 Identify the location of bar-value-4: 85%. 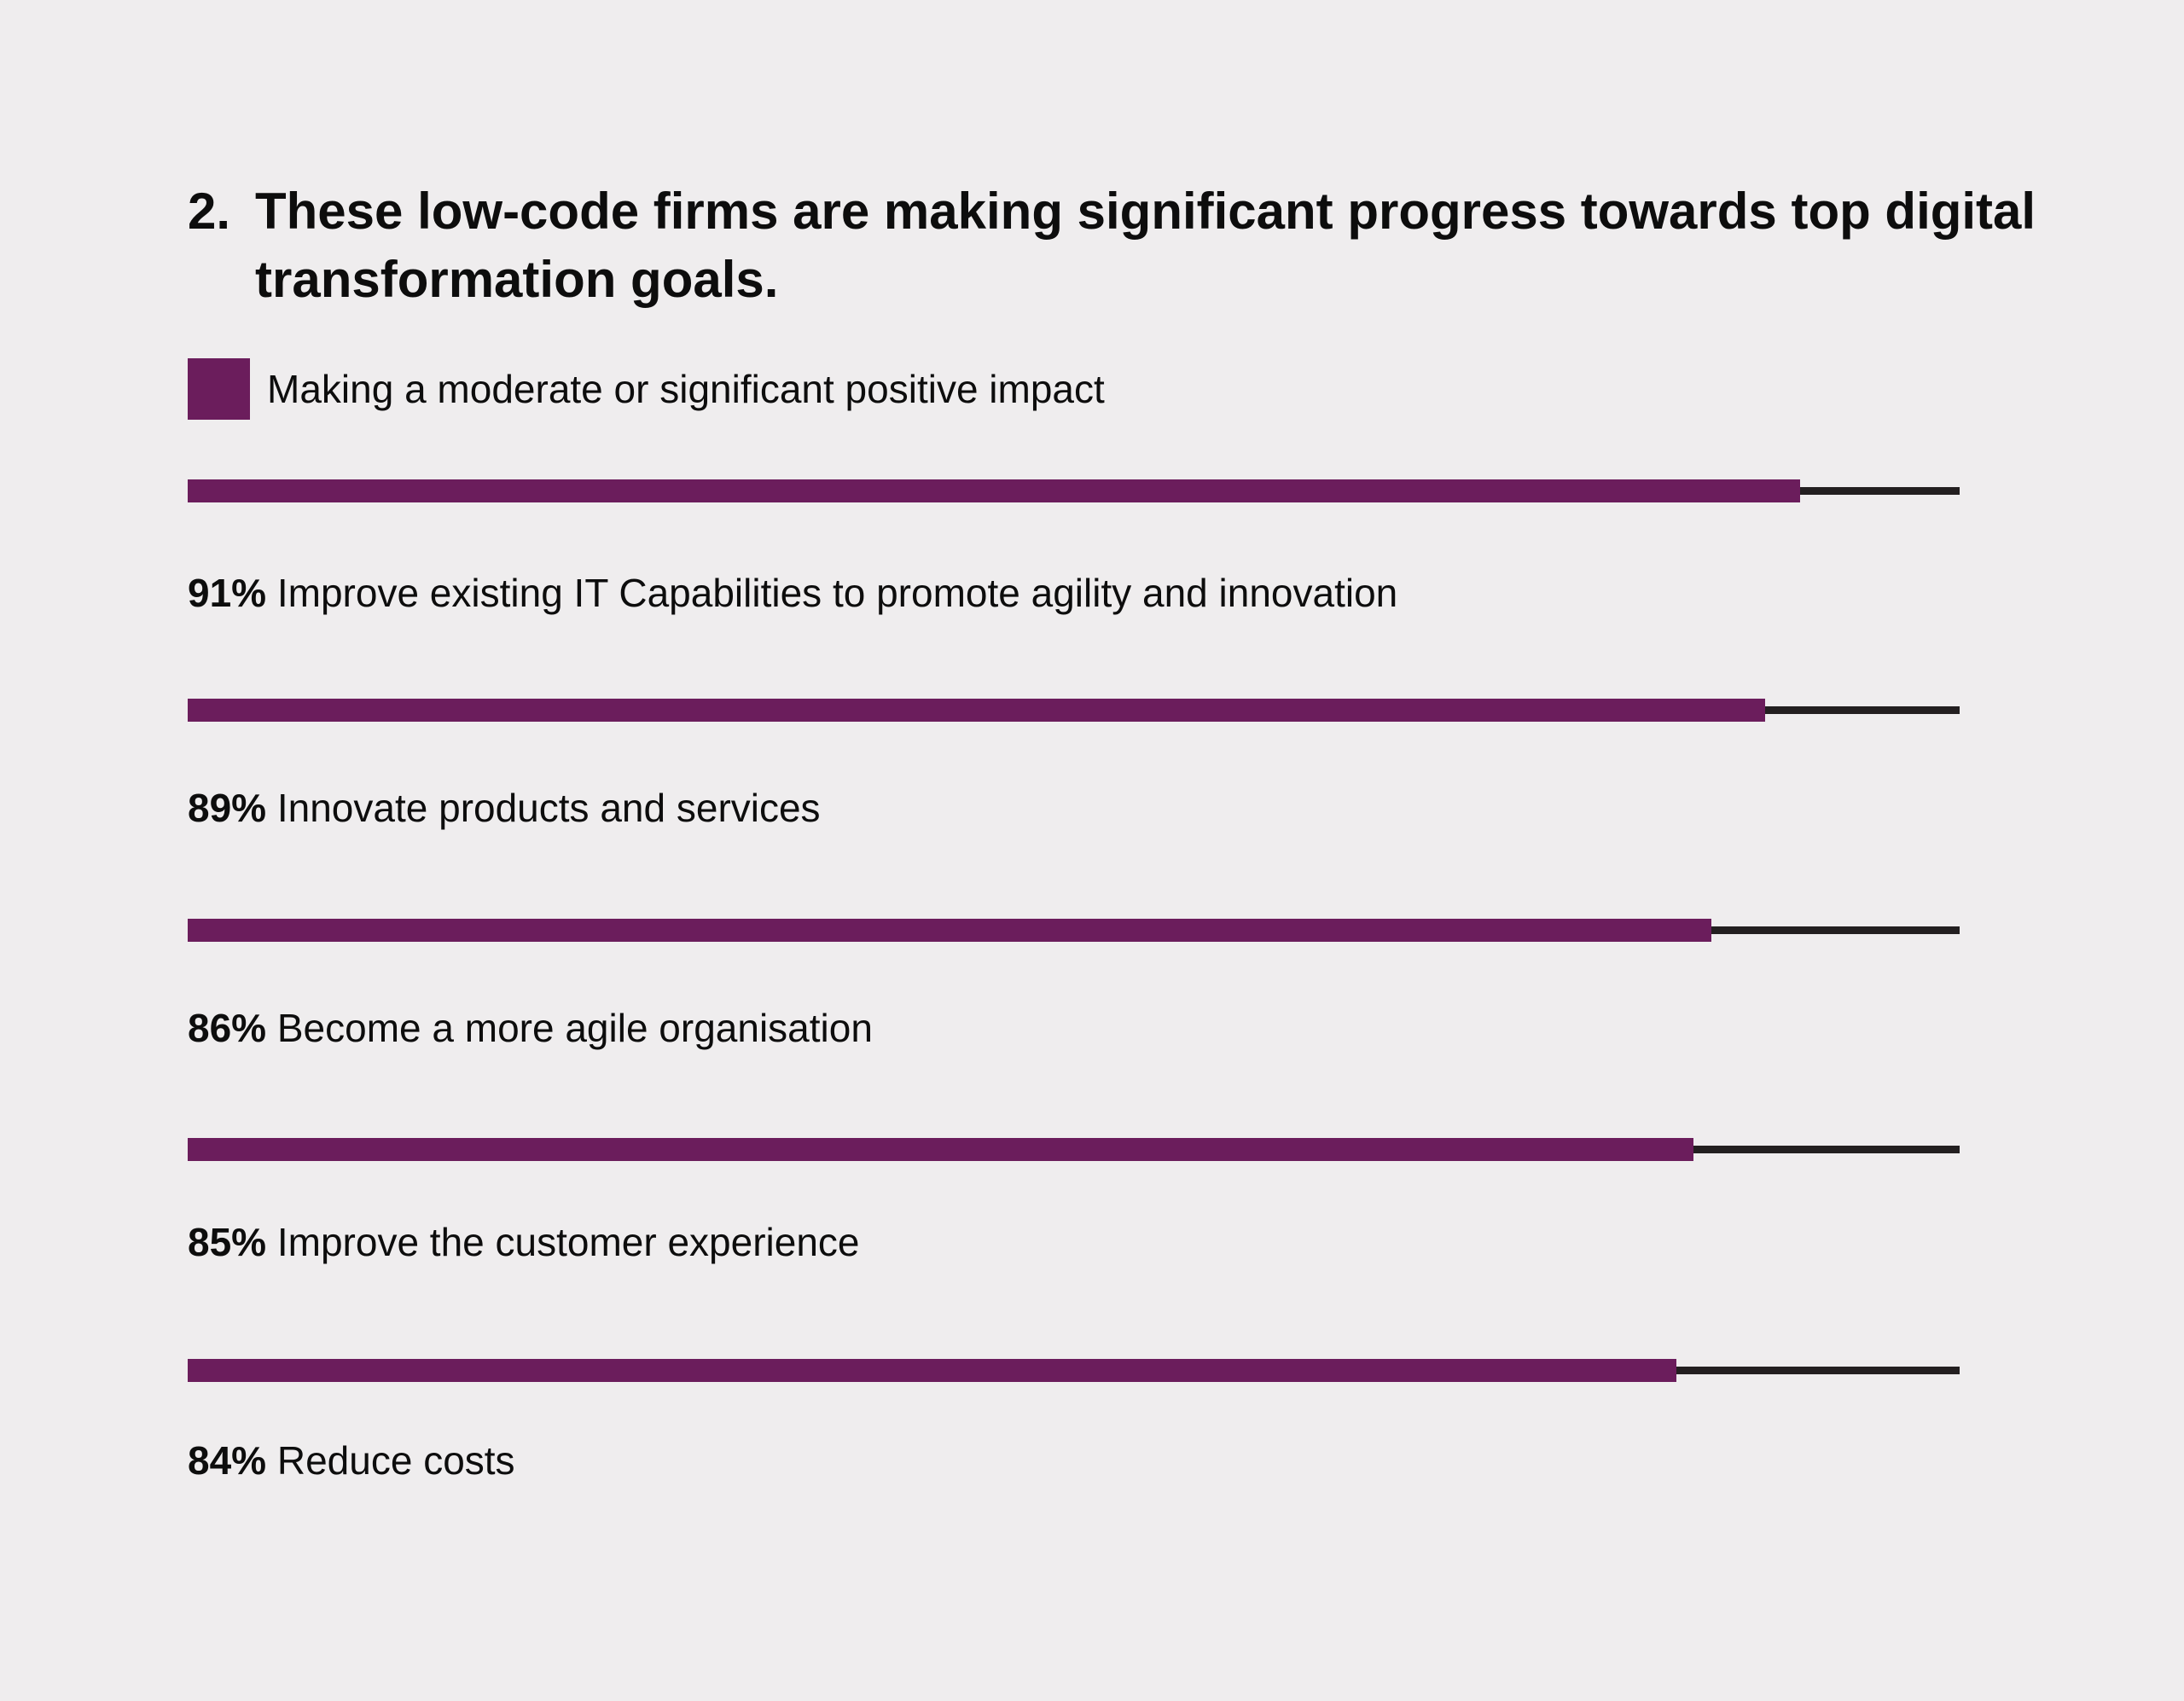
(228, 1242).